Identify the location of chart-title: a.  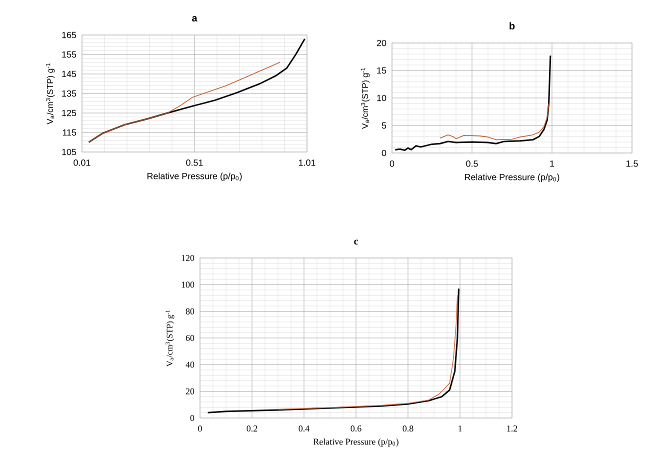
(195, 19).